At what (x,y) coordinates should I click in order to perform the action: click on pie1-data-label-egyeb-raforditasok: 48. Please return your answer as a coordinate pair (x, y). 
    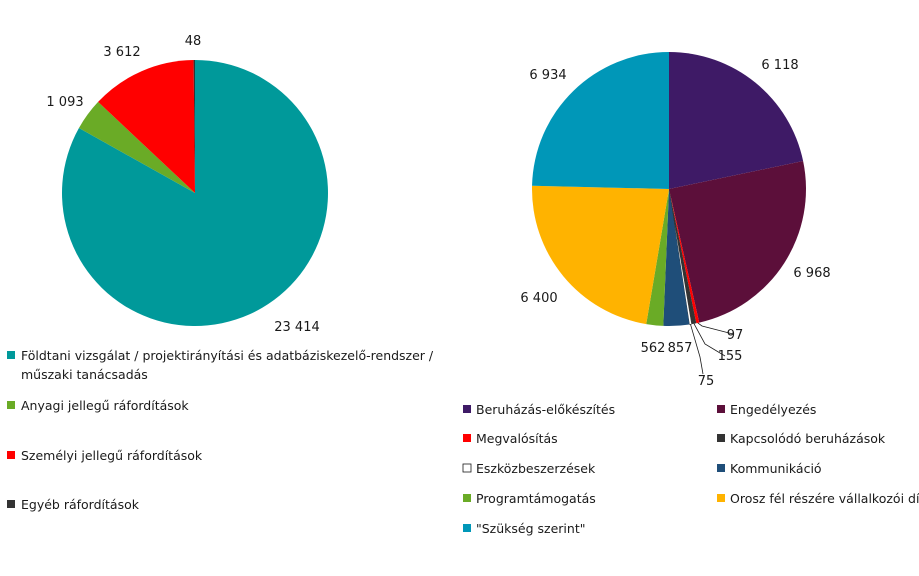
    Looking at the image, I should click on (193, 41).